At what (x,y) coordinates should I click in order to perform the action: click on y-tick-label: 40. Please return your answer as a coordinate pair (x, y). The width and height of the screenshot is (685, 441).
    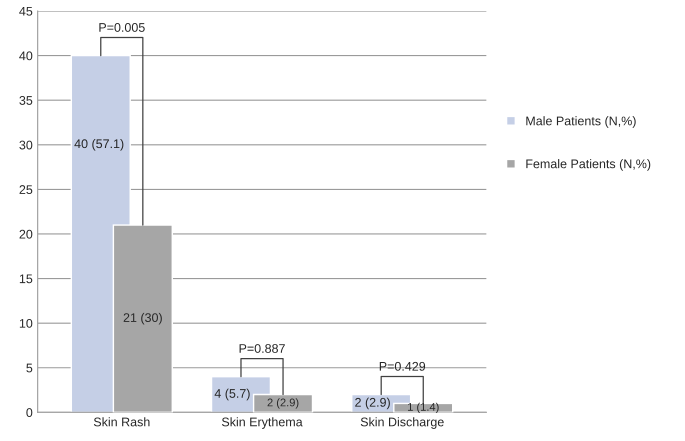
    Looking at the image, I should click on (25, 55).